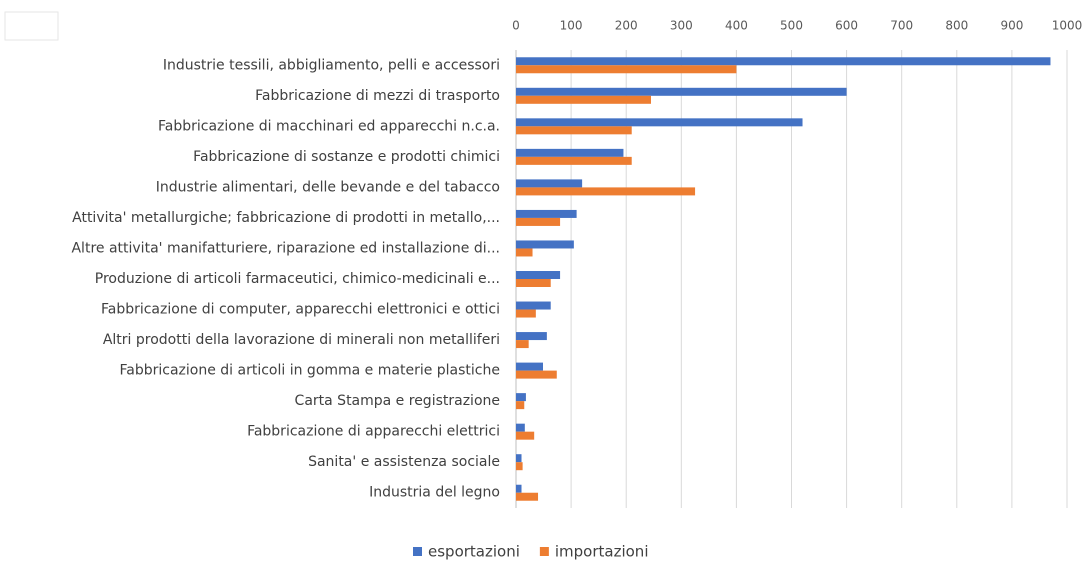 The width and height of the screenshot is (1083, 564). I want to click on y-tick-label: Sanita' e assistenza sociale, so click(404, 462).